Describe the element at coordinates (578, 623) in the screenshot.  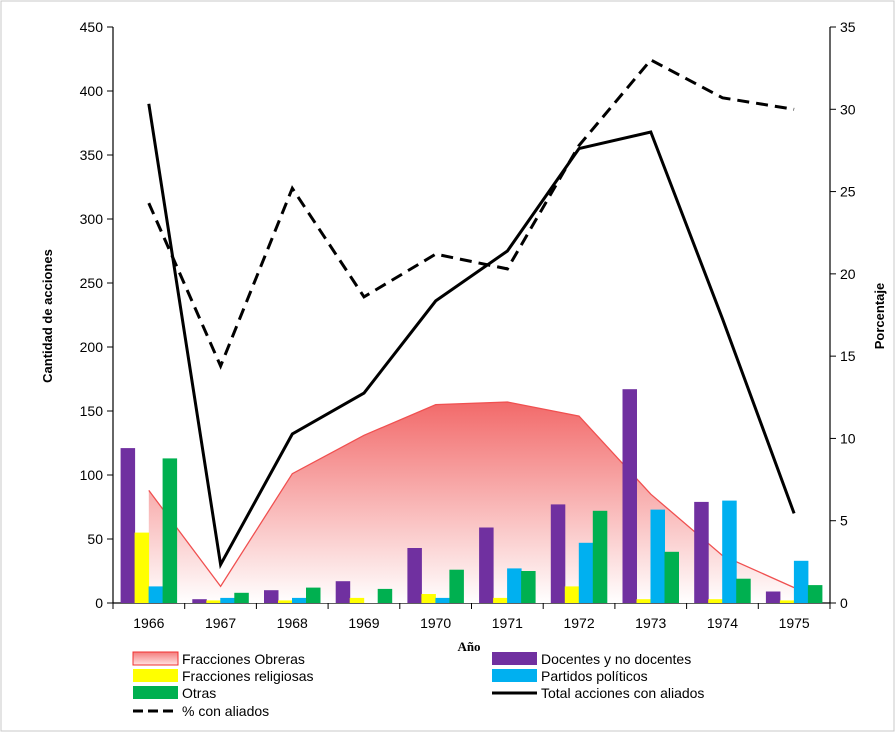
I see `x-tick-label: 1972` at that location.